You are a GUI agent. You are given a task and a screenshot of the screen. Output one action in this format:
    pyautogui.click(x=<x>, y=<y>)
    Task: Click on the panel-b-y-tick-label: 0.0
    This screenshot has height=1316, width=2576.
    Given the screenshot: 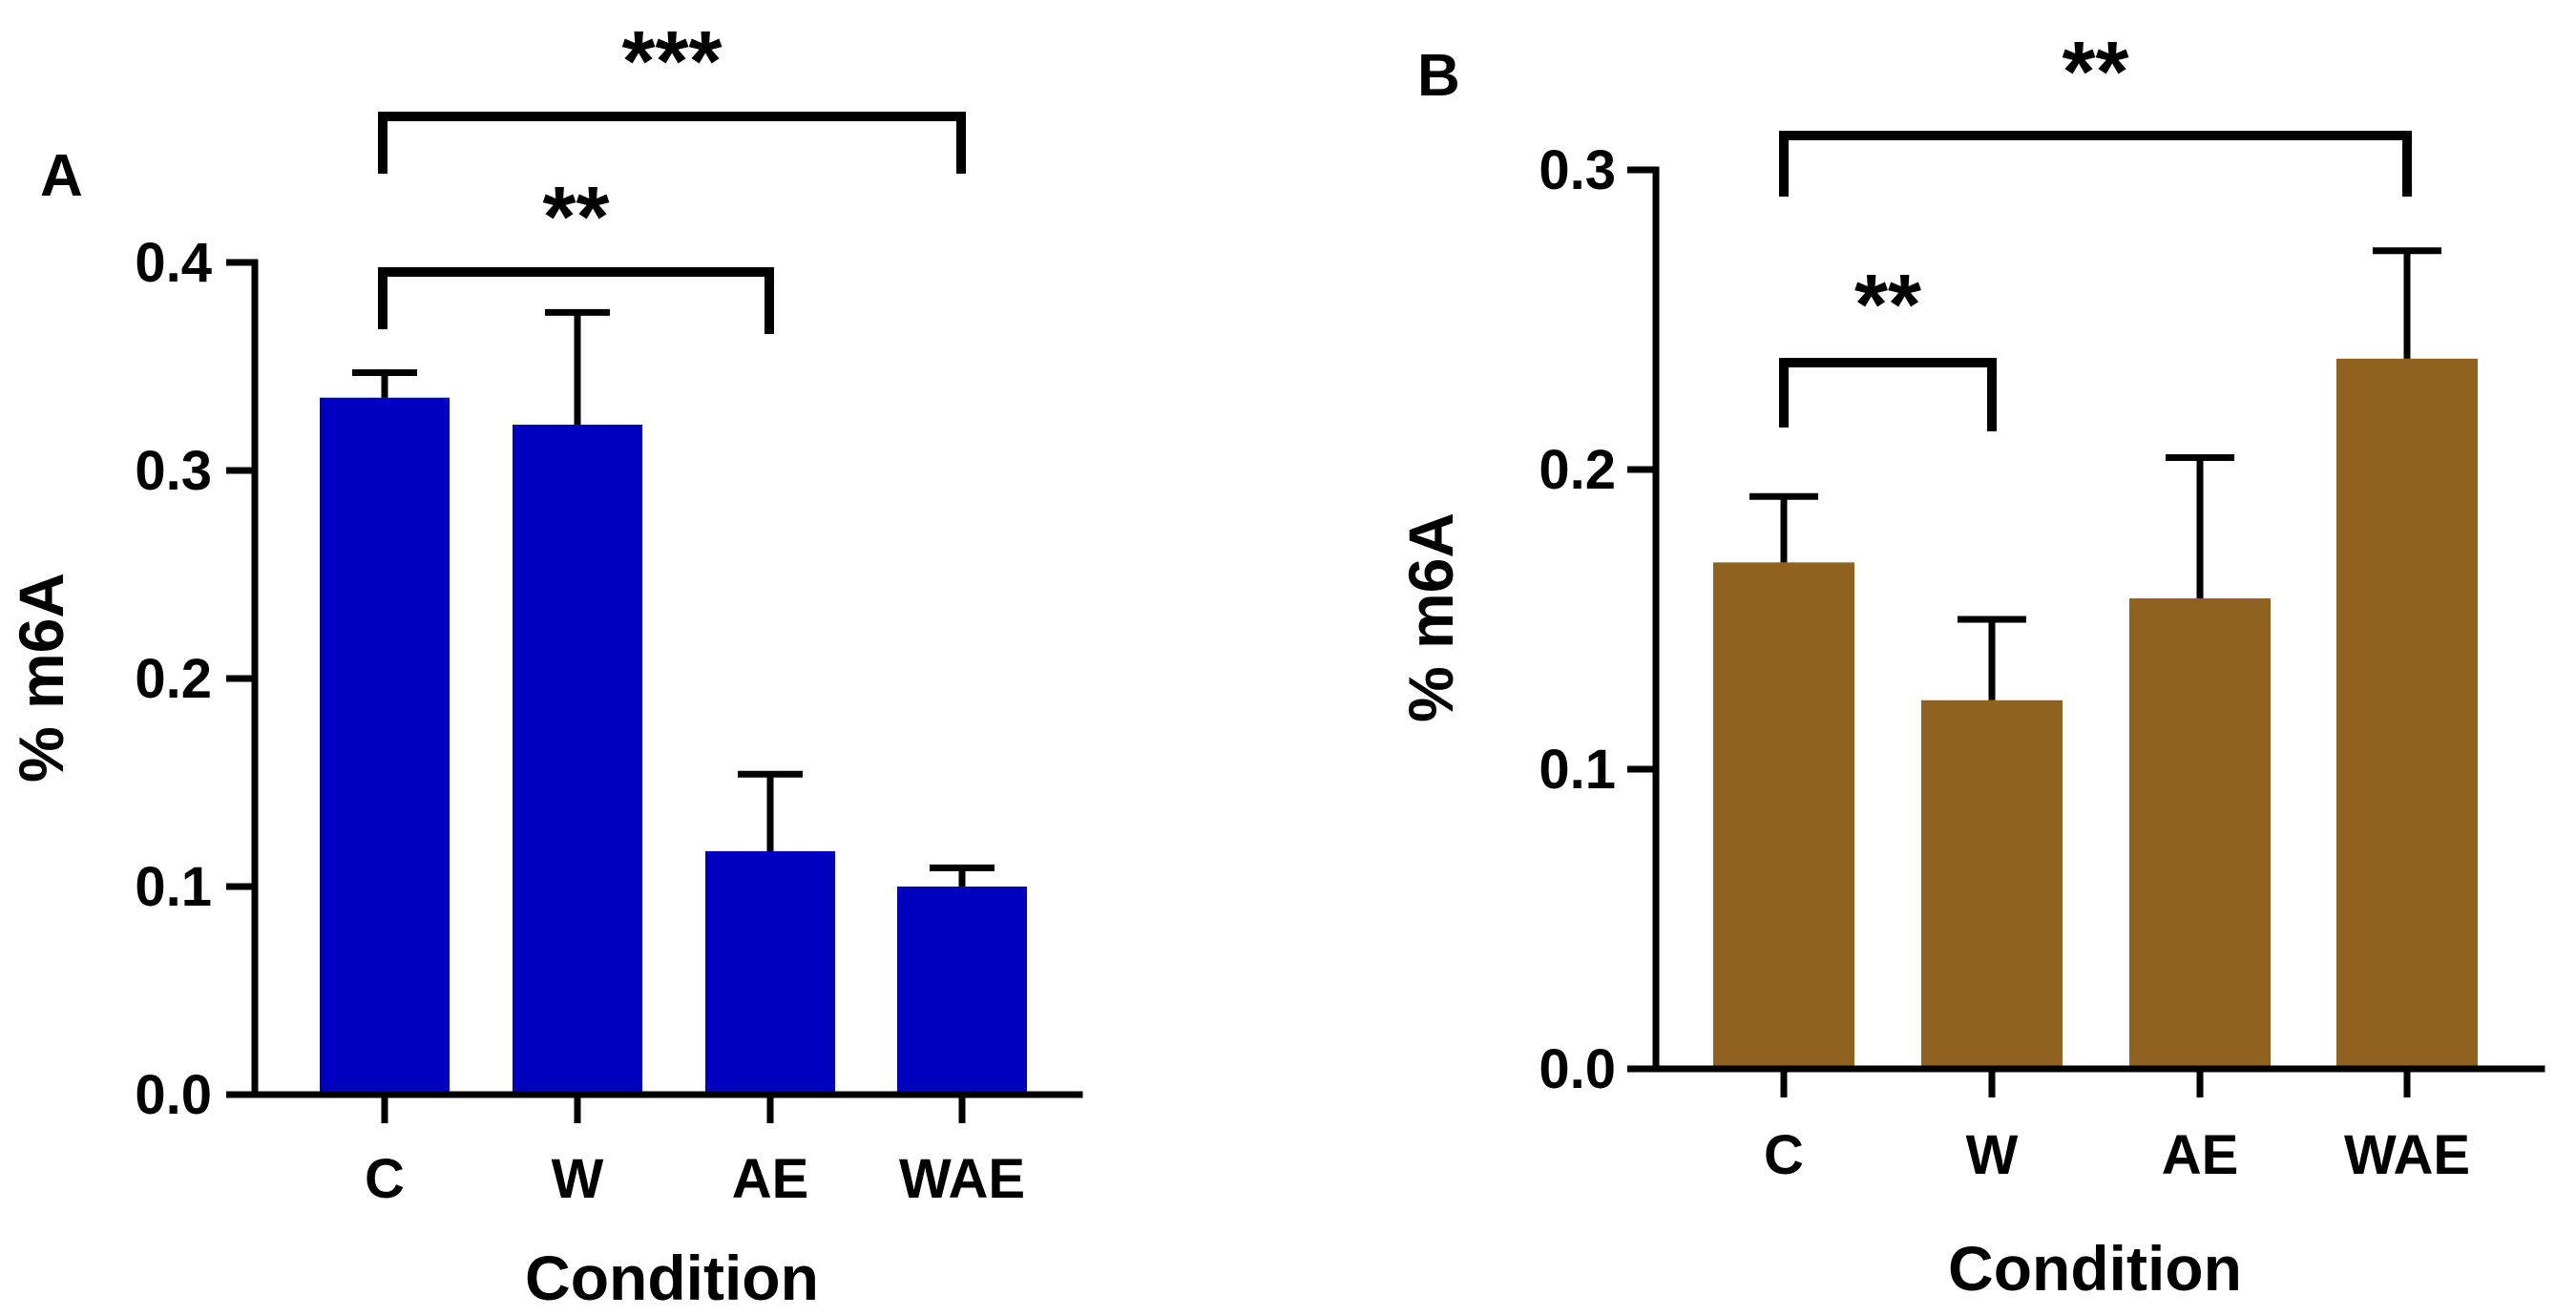 What is the action you would take?
    pyautogui.click(x=1577, y=1069)
    